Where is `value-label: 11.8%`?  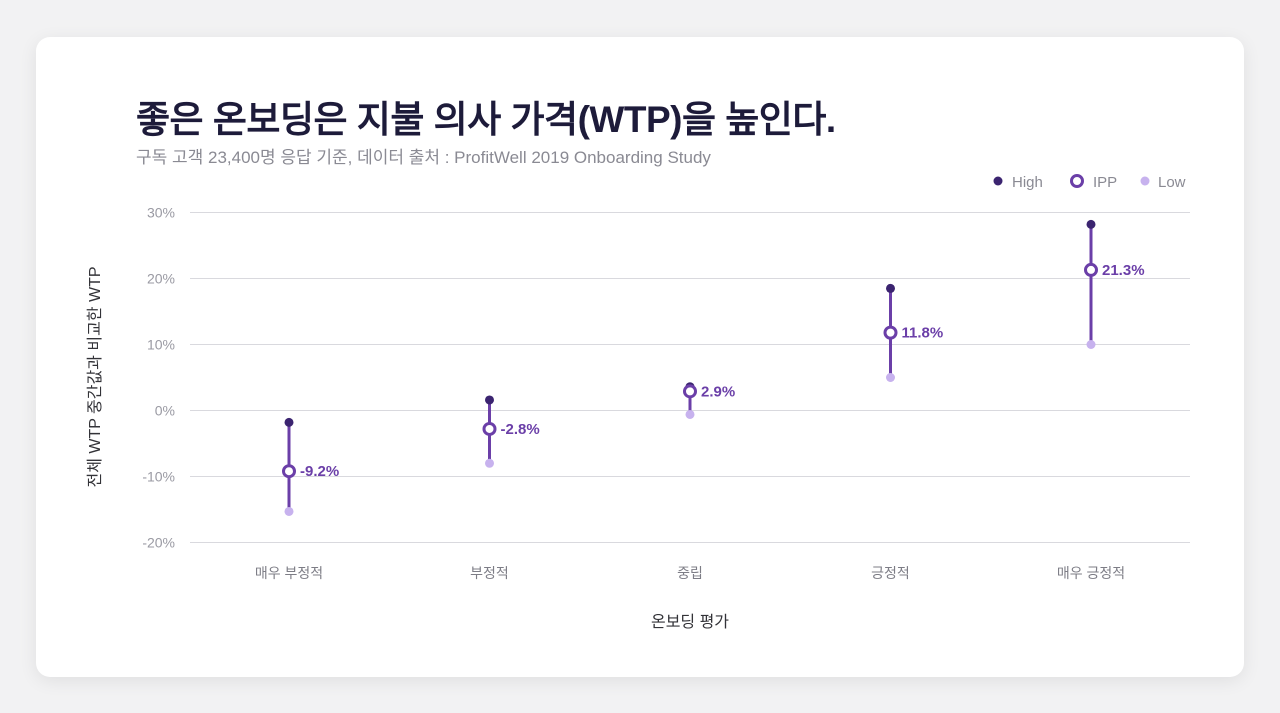 value-label: 11.8% is located at coordinates (923, 333).